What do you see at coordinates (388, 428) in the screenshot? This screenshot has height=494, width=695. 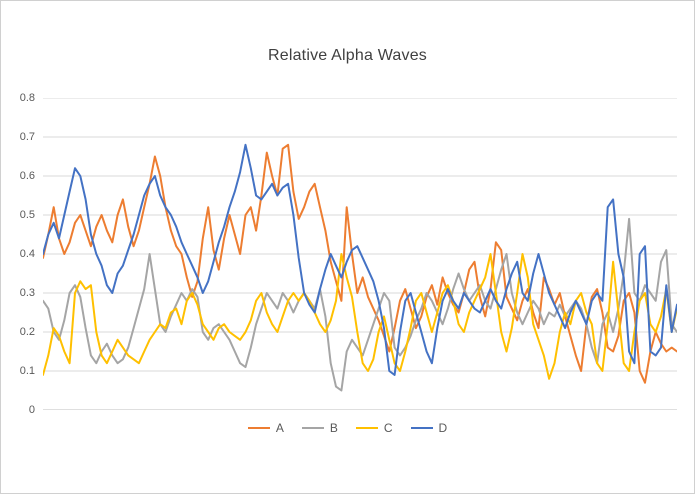 I see `legend-label-C: C` at bounding box center [388, 428].